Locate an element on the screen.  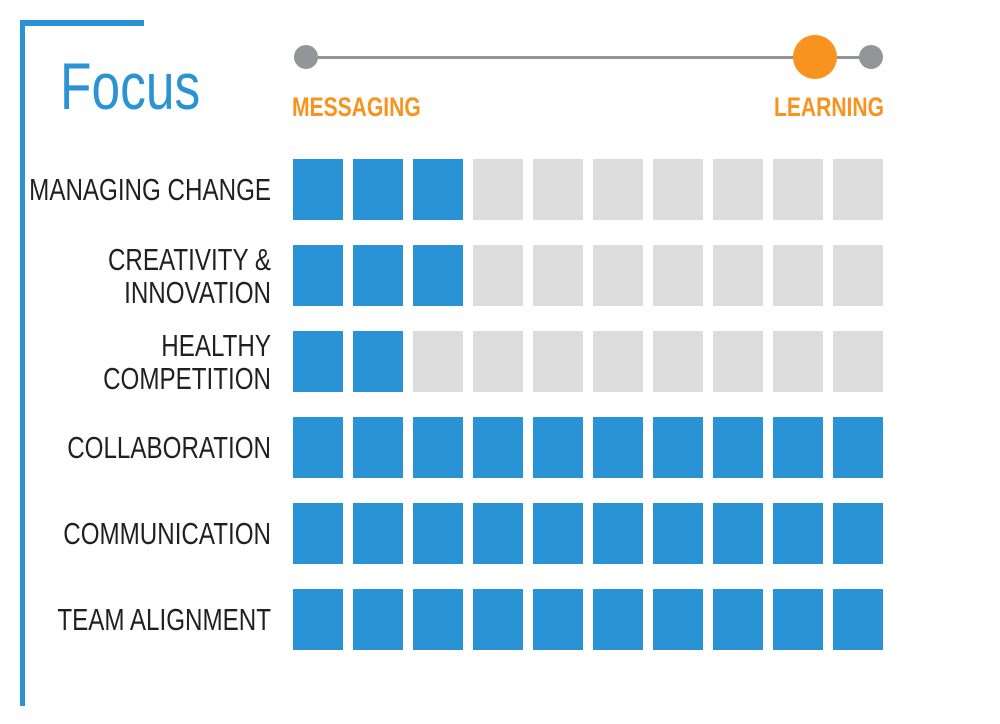
row-label-line: TEAM ALIGNMENT is located at coordinates (164, 619).